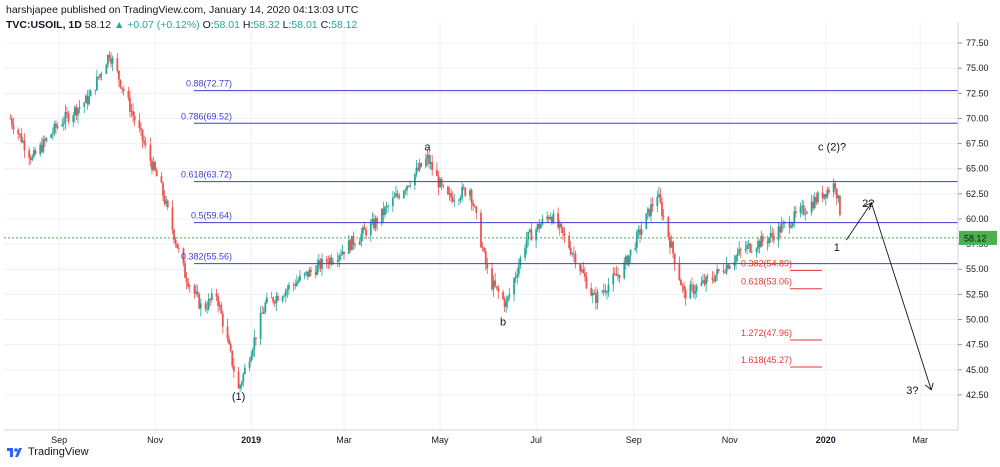 Image resolution: width=1000 pixels, height=467 pixels. I want to click on wave-label: c (2)?, so click(832, 148).